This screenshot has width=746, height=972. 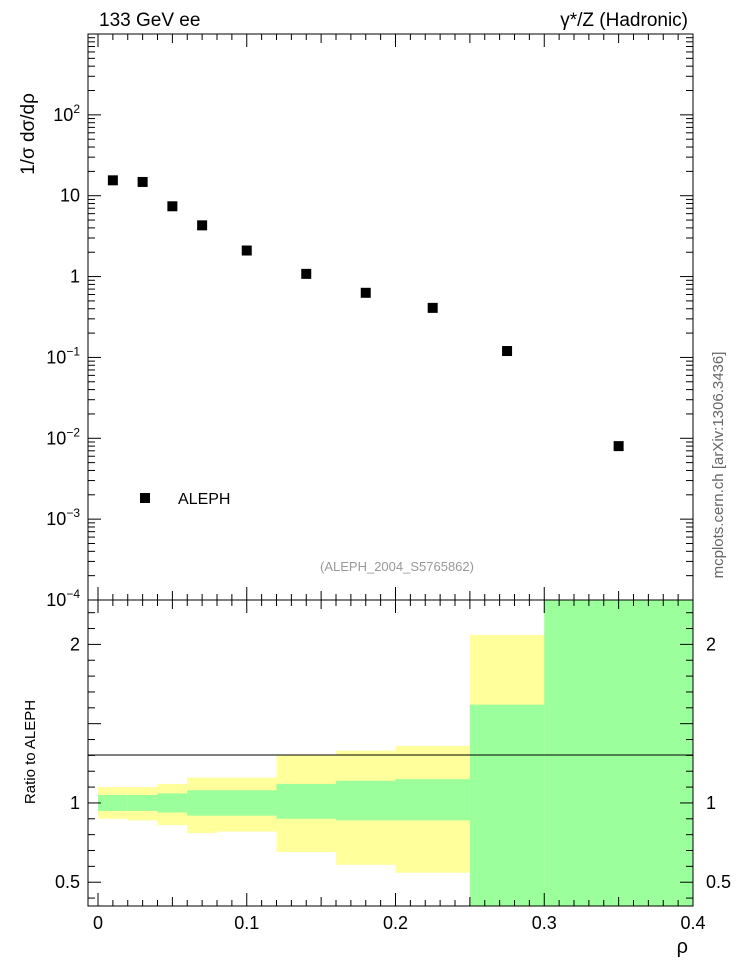 What do you see at coordinates (75, 277) in the screenshot?
I see `y-tick-label: 1` at bounding box center [75, 277].